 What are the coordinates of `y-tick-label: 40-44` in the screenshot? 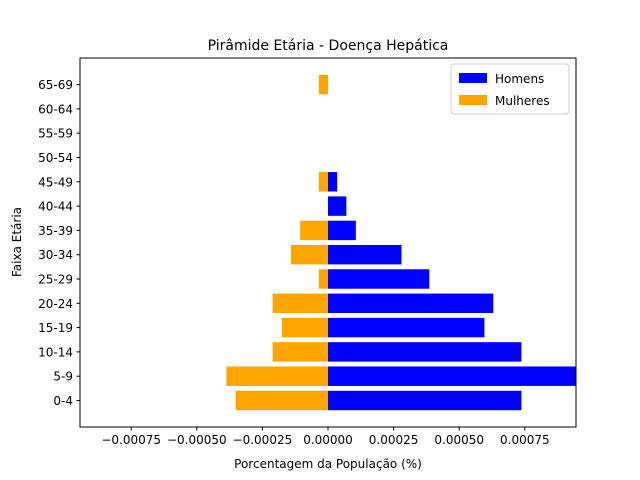 It's located at (55, 207).